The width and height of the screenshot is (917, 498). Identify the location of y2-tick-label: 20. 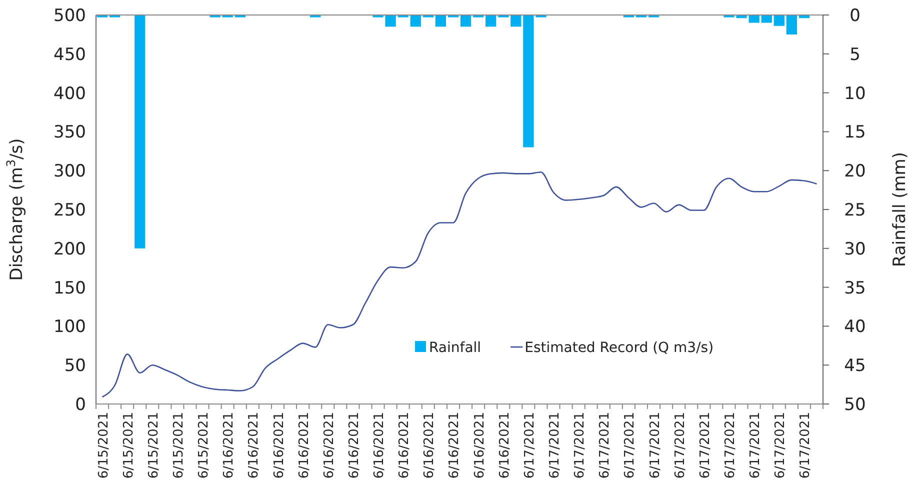
(855, 172).